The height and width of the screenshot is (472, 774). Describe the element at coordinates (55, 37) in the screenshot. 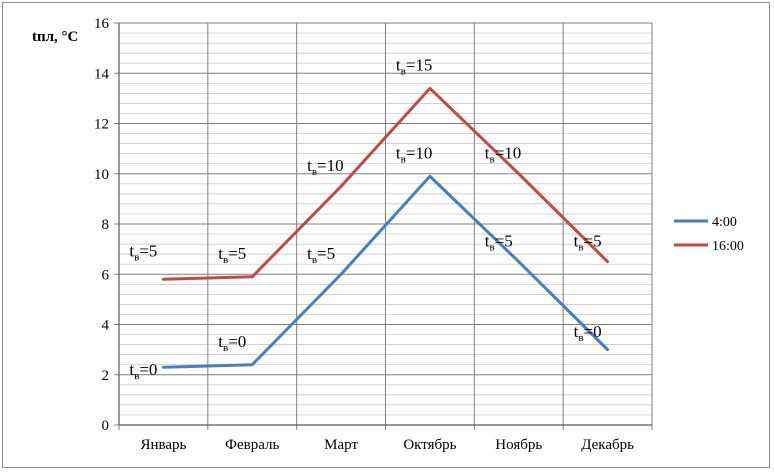

I see `y-axis-label: tпл, °С` at that location.